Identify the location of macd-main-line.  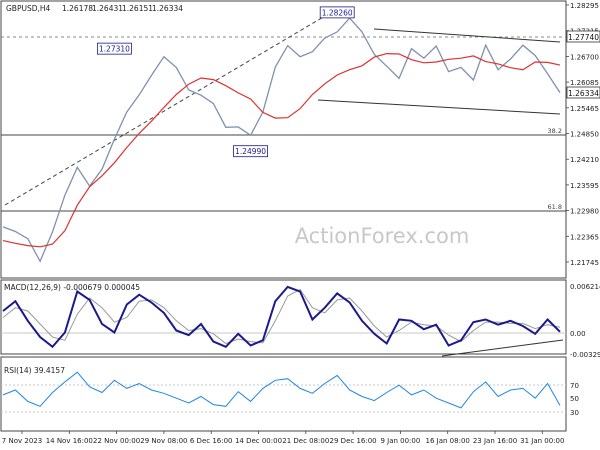
(281, 317).